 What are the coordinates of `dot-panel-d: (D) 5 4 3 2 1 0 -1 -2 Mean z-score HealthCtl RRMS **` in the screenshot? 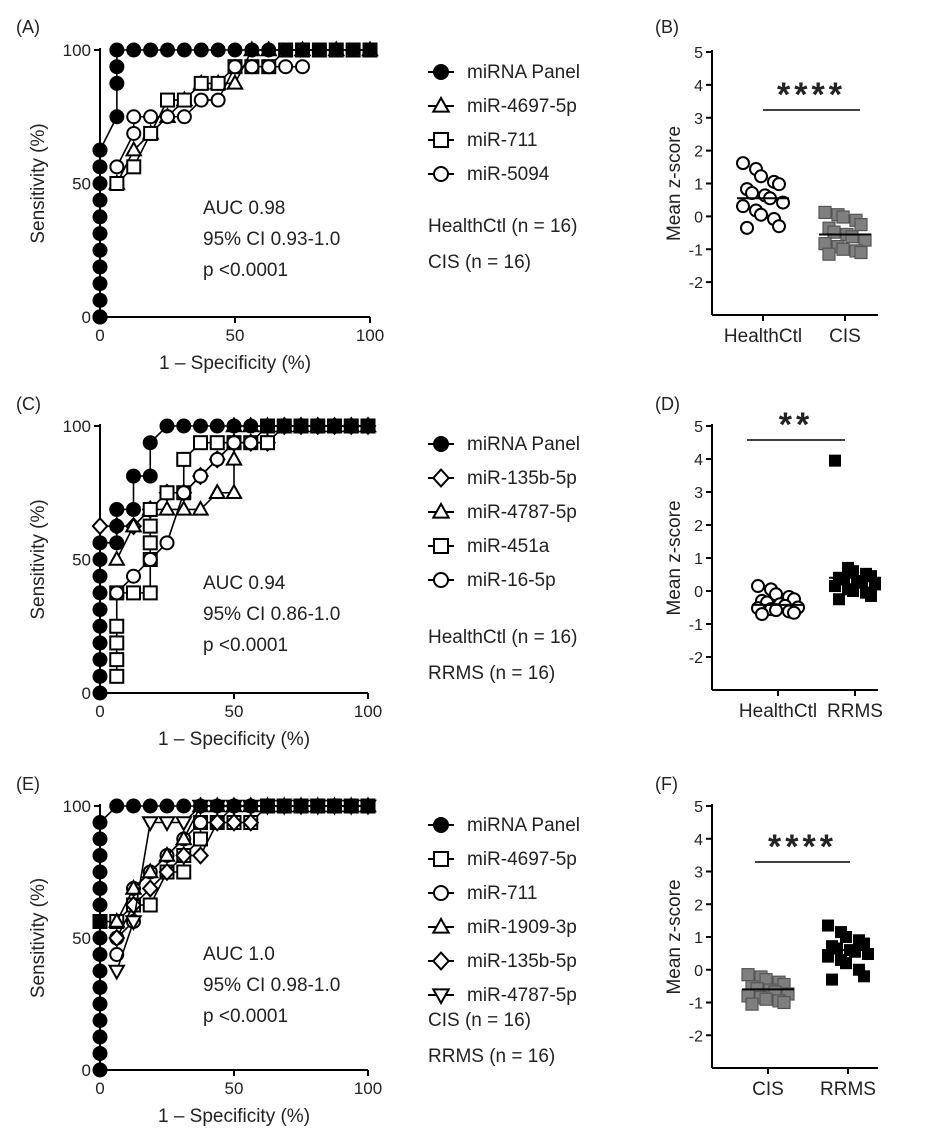 It's located at (769, 558).